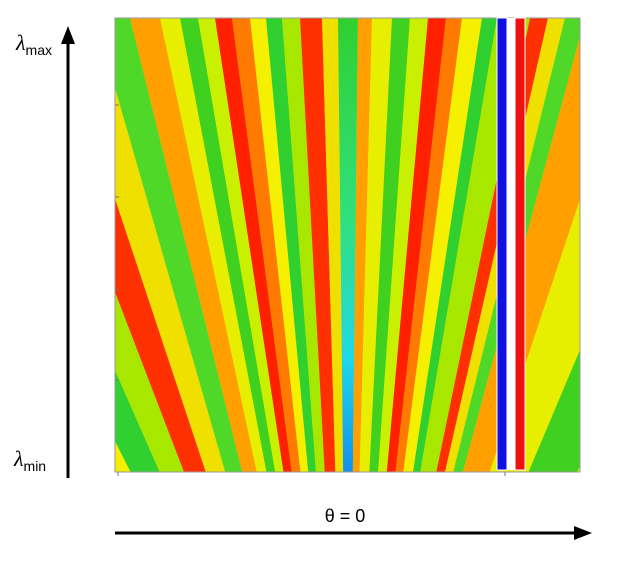  What do you see at coordinates (511, 244) in the screenshot?
I see `white-gap` at bounding box center [511, 244].